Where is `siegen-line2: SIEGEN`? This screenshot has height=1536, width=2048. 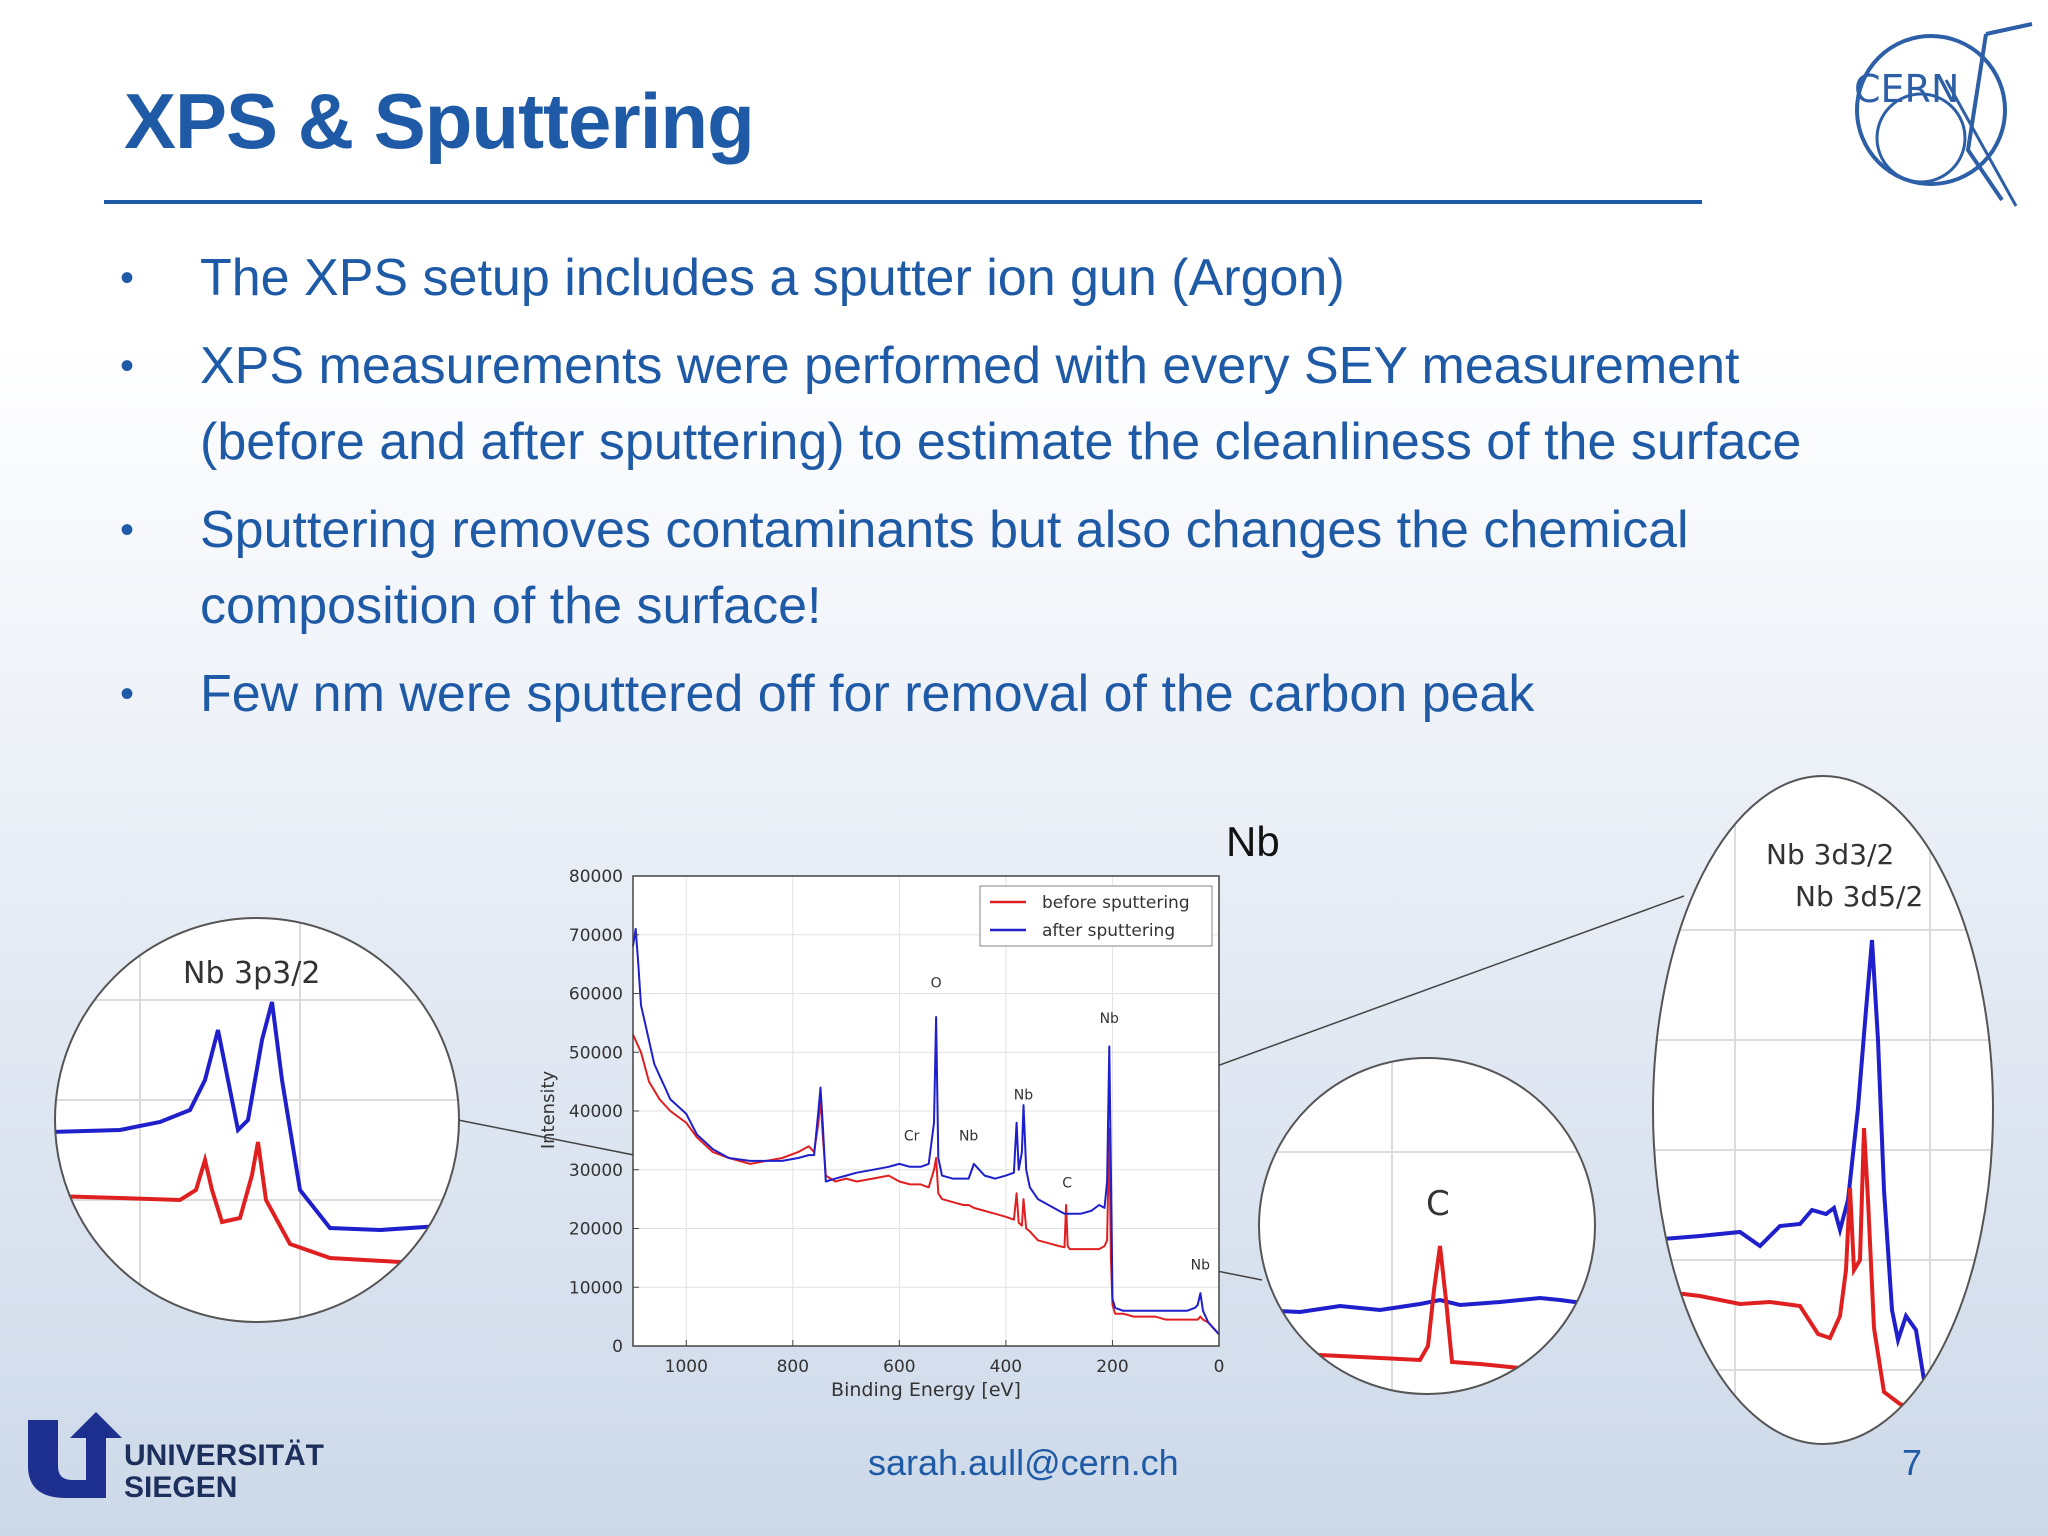
siegen-line2: SIEGEN is located at coordinates (181, 1487).